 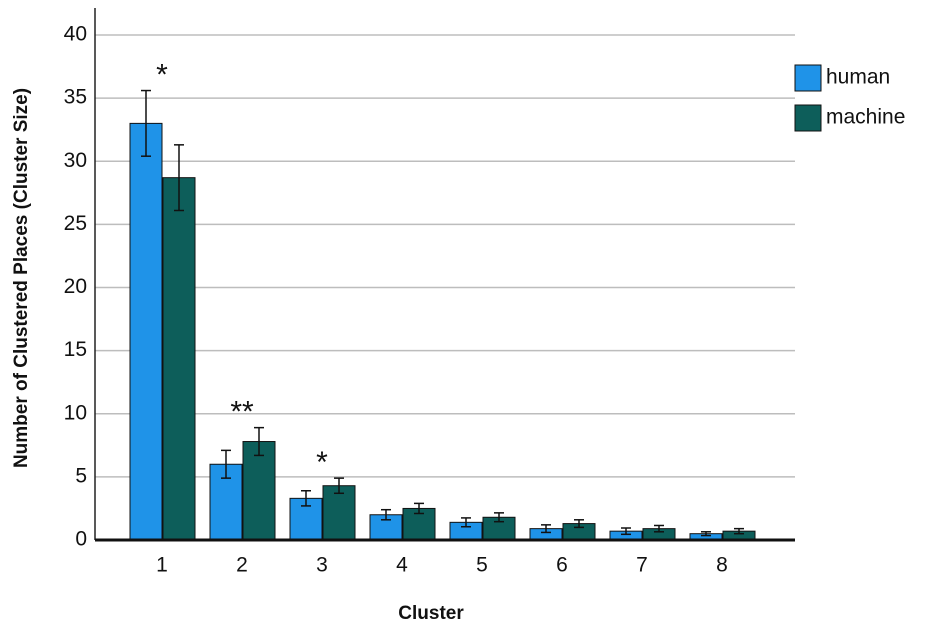 I want to click on y-tick-label: 0, so click(x=81, y=539).